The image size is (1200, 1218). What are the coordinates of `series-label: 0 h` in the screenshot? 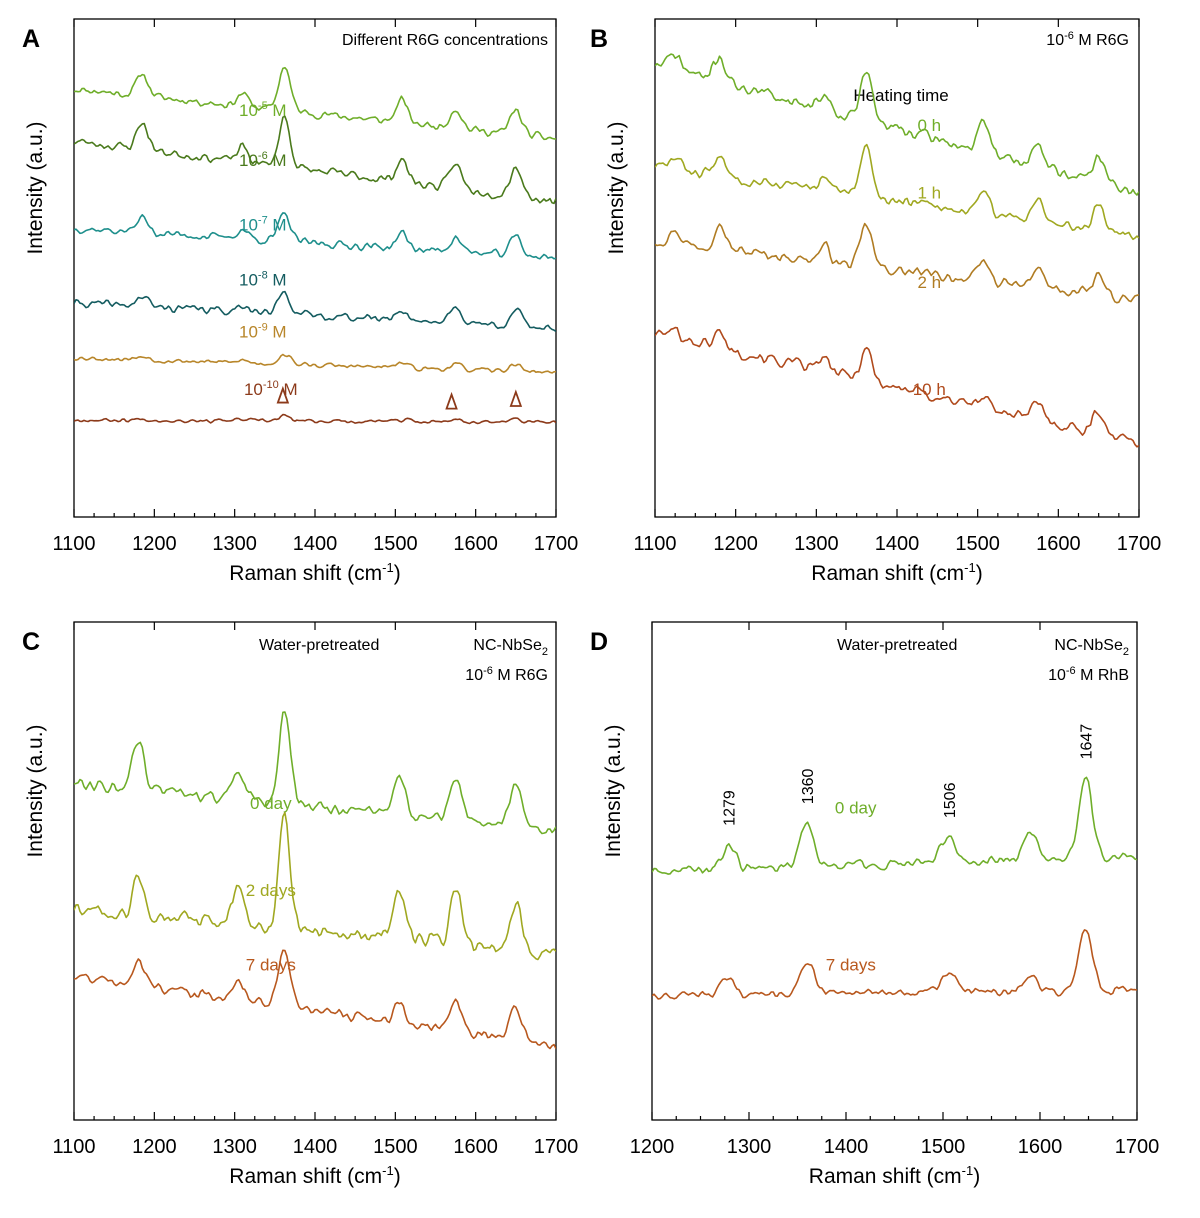 It's located at (929, 125).